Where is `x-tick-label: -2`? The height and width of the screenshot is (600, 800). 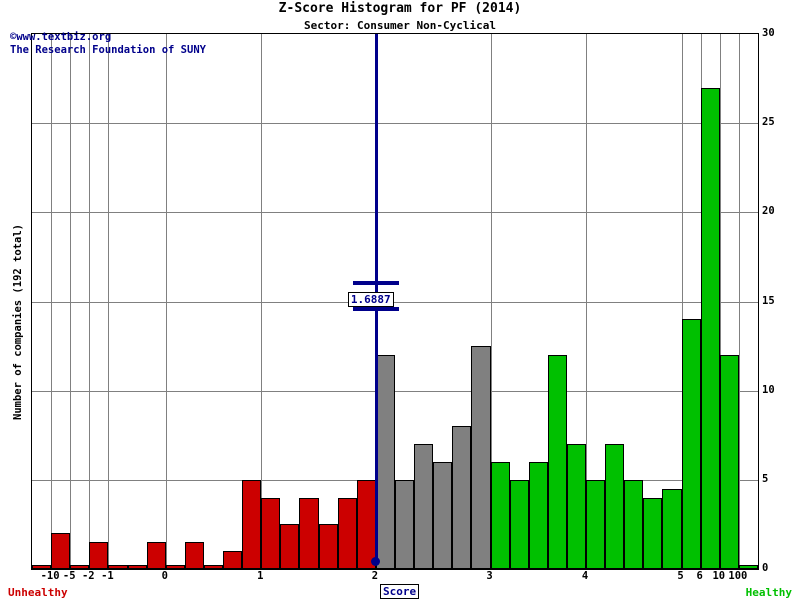 x-tick-label: -2 is located at coordinates (88, 576).